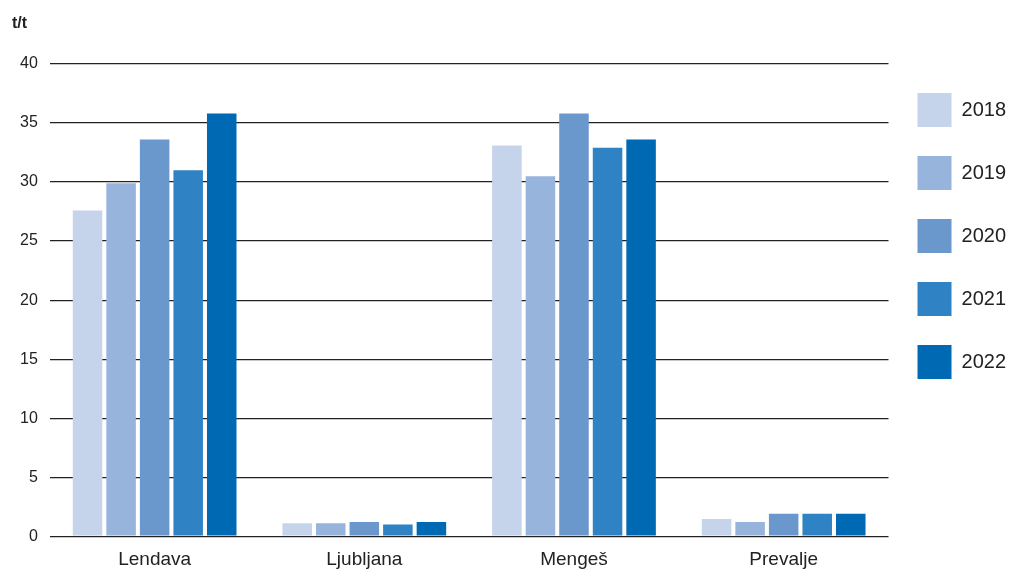 The width and height of the screenshot is (1024, 583). Describe the element at coordinates (33, 535) in the screenshot. I see `y-tick-label: 0` at that location.